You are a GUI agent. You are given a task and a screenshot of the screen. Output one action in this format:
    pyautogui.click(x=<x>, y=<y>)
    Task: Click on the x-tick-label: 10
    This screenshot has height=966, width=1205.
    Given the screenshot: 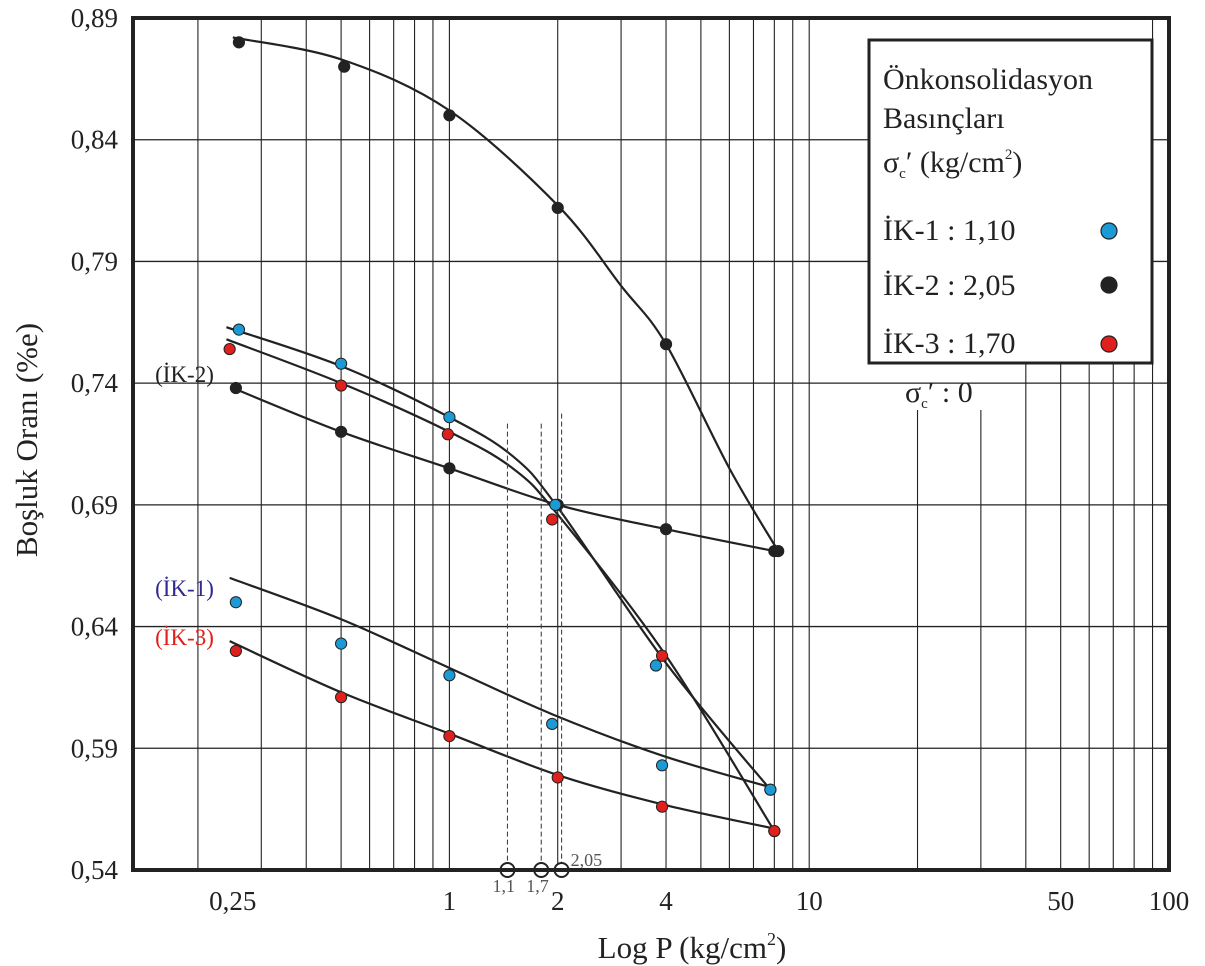 What is the action you would take?
    pyautogui.click(x=809, y=901)
    